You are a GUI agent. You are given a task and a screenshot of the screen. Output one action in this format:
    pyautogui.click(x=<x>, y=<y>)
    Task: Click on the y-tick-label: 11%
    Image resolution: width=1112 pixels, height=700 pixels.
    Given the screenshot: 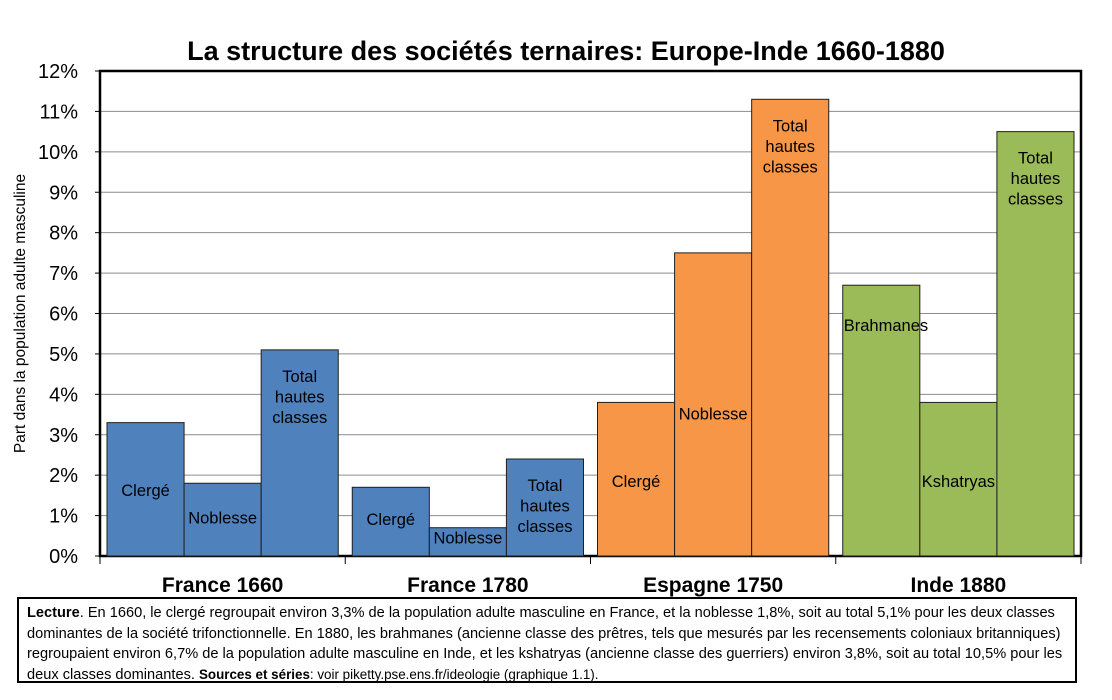 What is the action you would take?
    pyautogui.click(x=58, y=112)
    